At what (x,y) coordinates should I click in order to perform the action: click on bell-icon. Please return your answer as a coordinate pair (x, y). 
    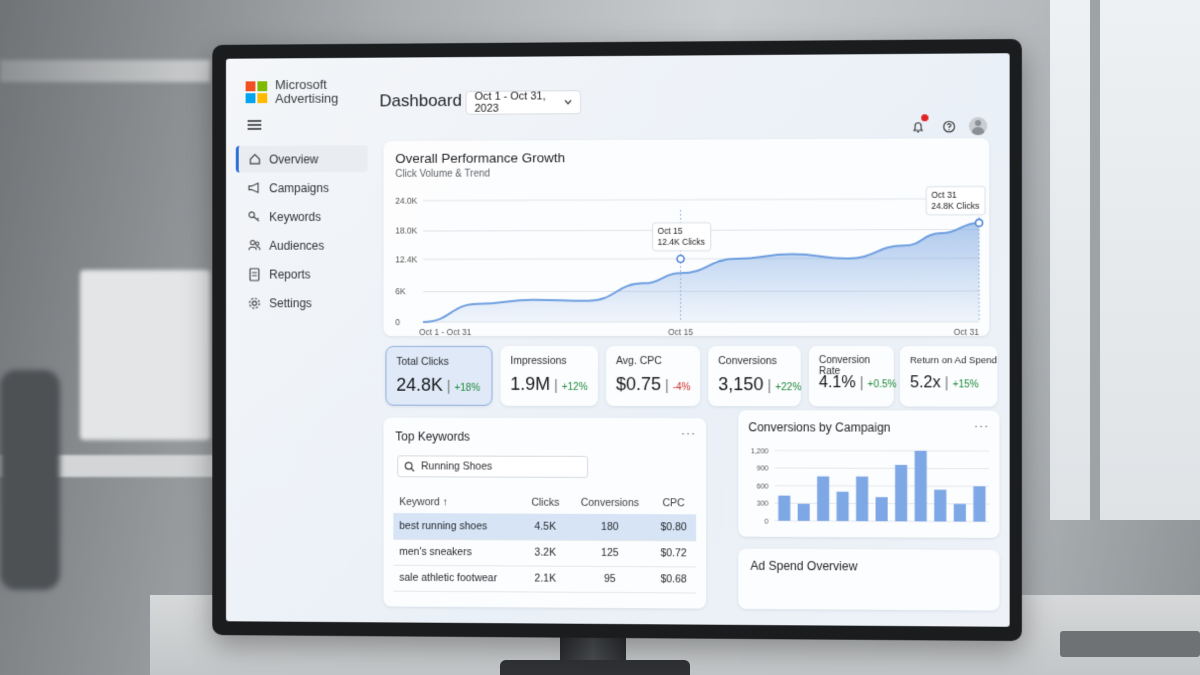
    Looking at the image, I should click on (918, 126).